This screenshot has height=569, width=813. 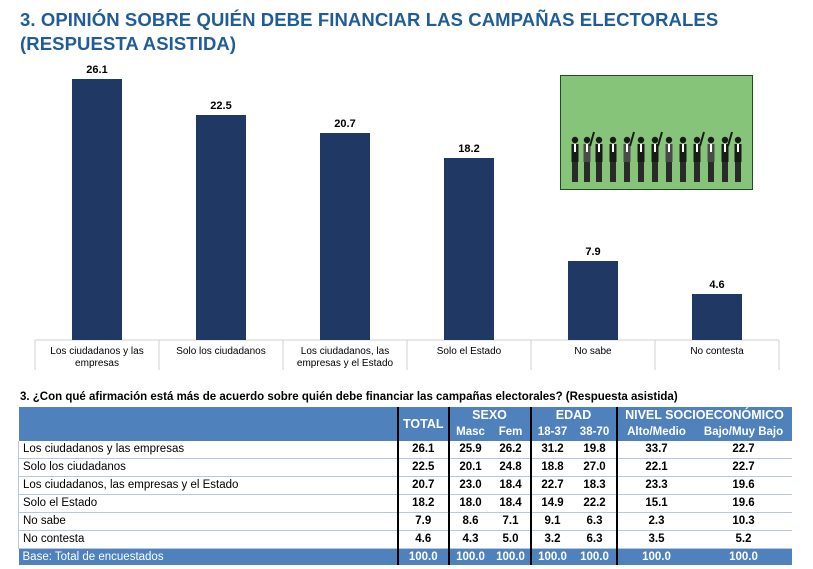 What do you see at coordinates (574, 415) in the screenshot?
I see `header-edad: EDAD` at bounding box center [574, 415].